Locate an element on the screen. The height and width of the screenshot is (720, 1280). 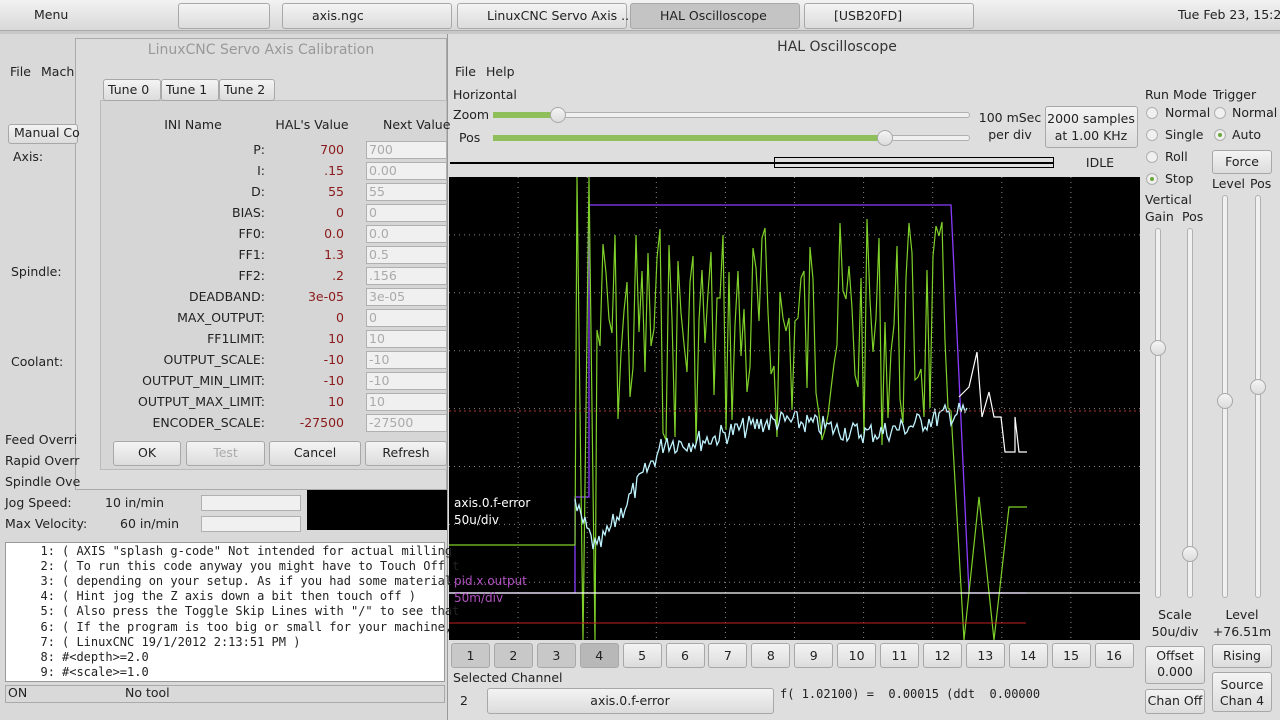
channel-label: 10 is located at coordinates (856, 655).